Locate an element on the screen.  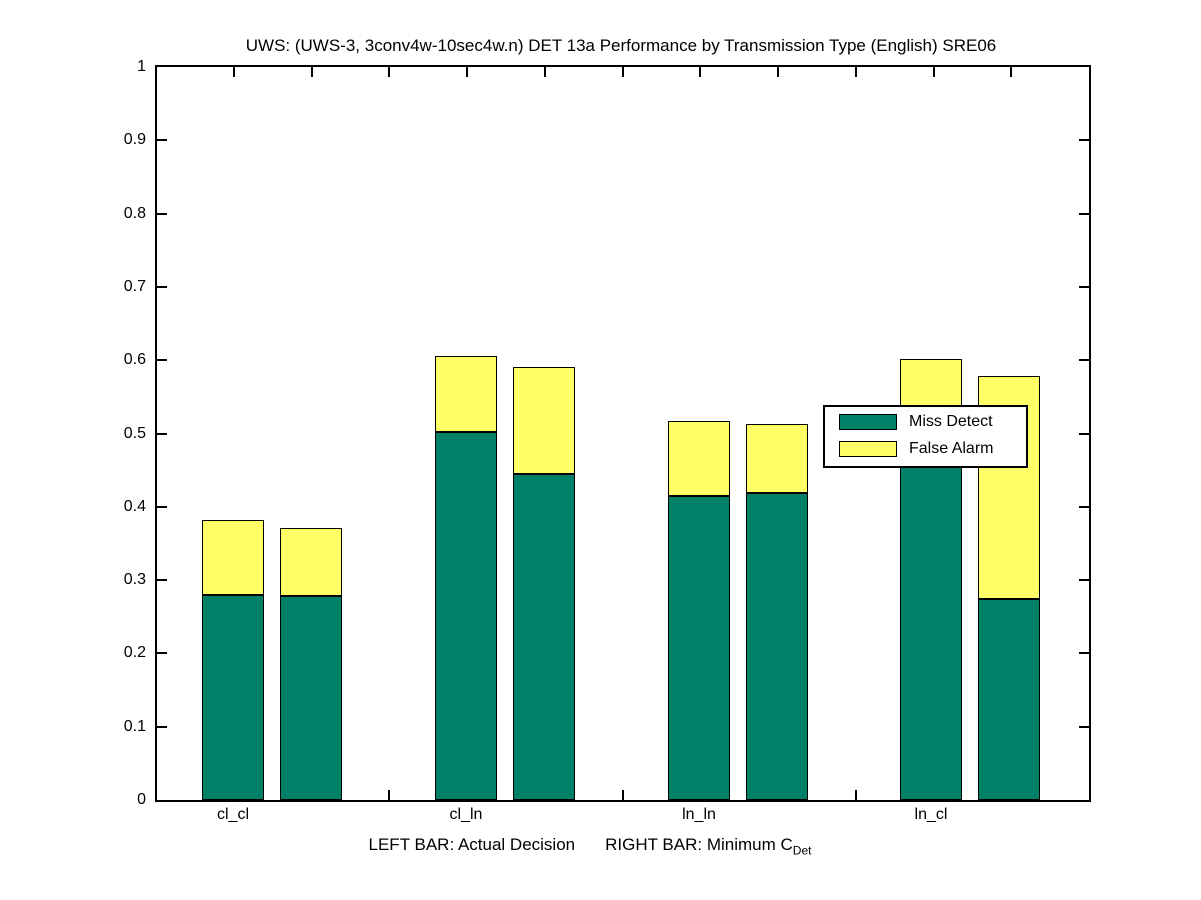
x-tick-label: cl_cl is located at coordinates (232, 814).